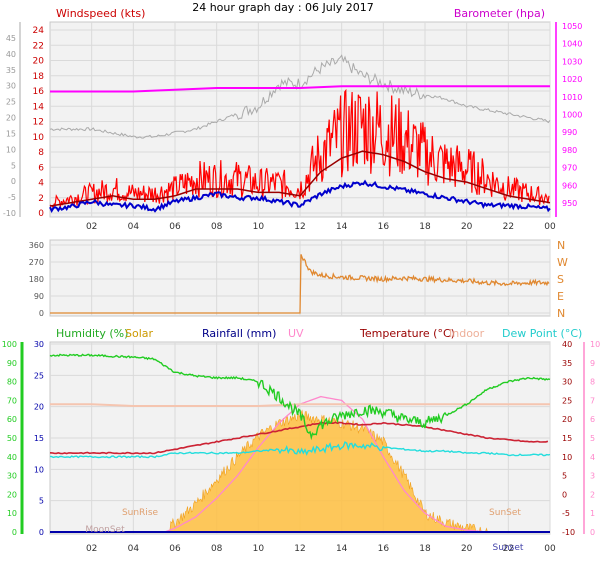  Describe the element at coordinates (11, 133) in the screenshot. I see `y-outer-tick-15: 15` at that location.